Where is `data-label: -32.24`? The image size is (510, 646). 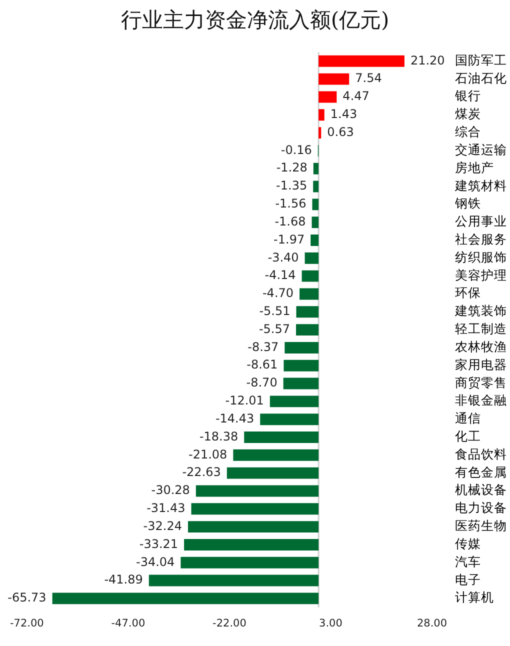
data-label: -32.24 is located at coordinates (162, 525).